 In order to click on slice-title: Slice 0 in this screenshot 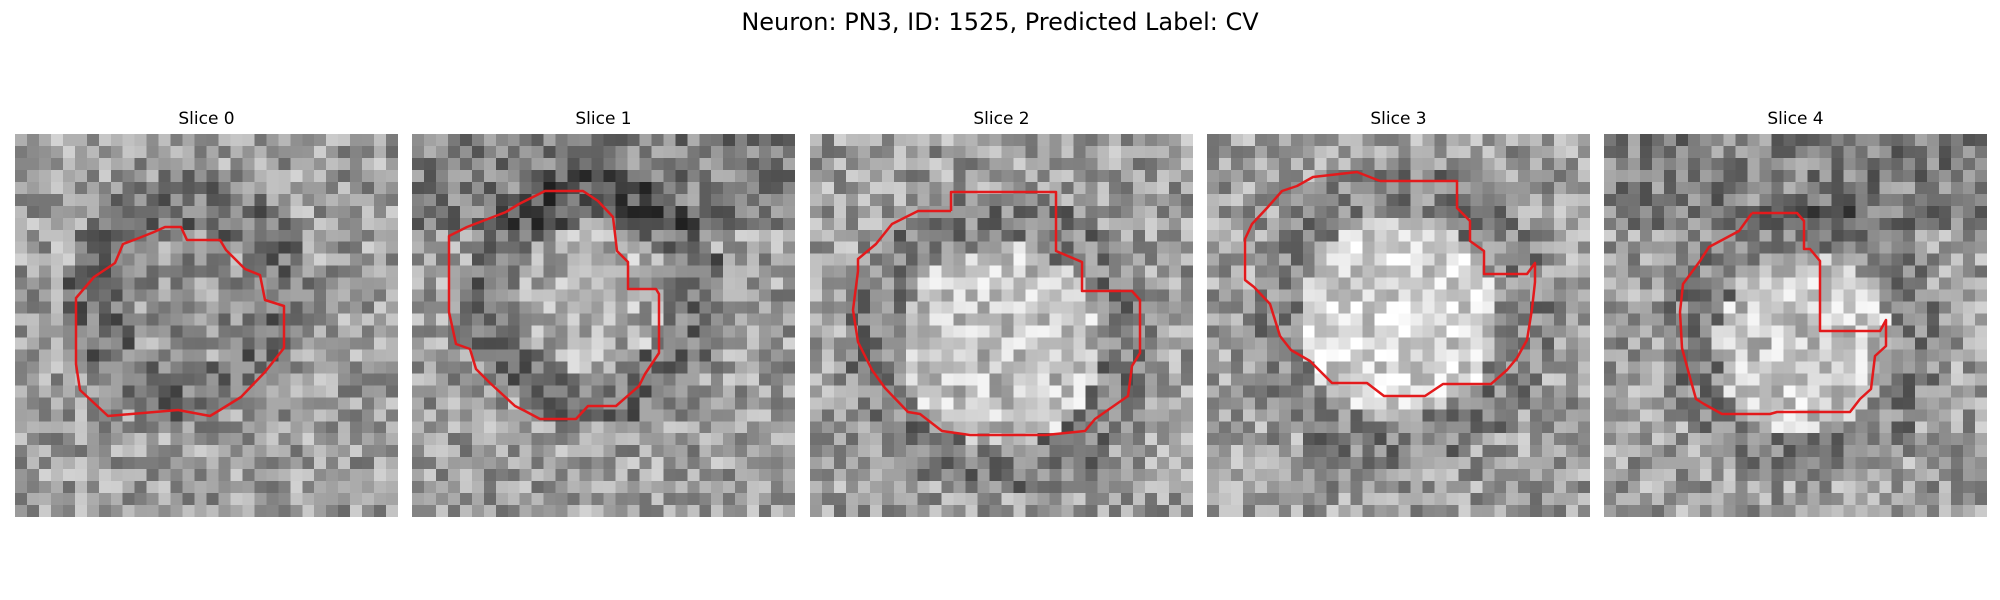, I will do `click(206, 119)`.